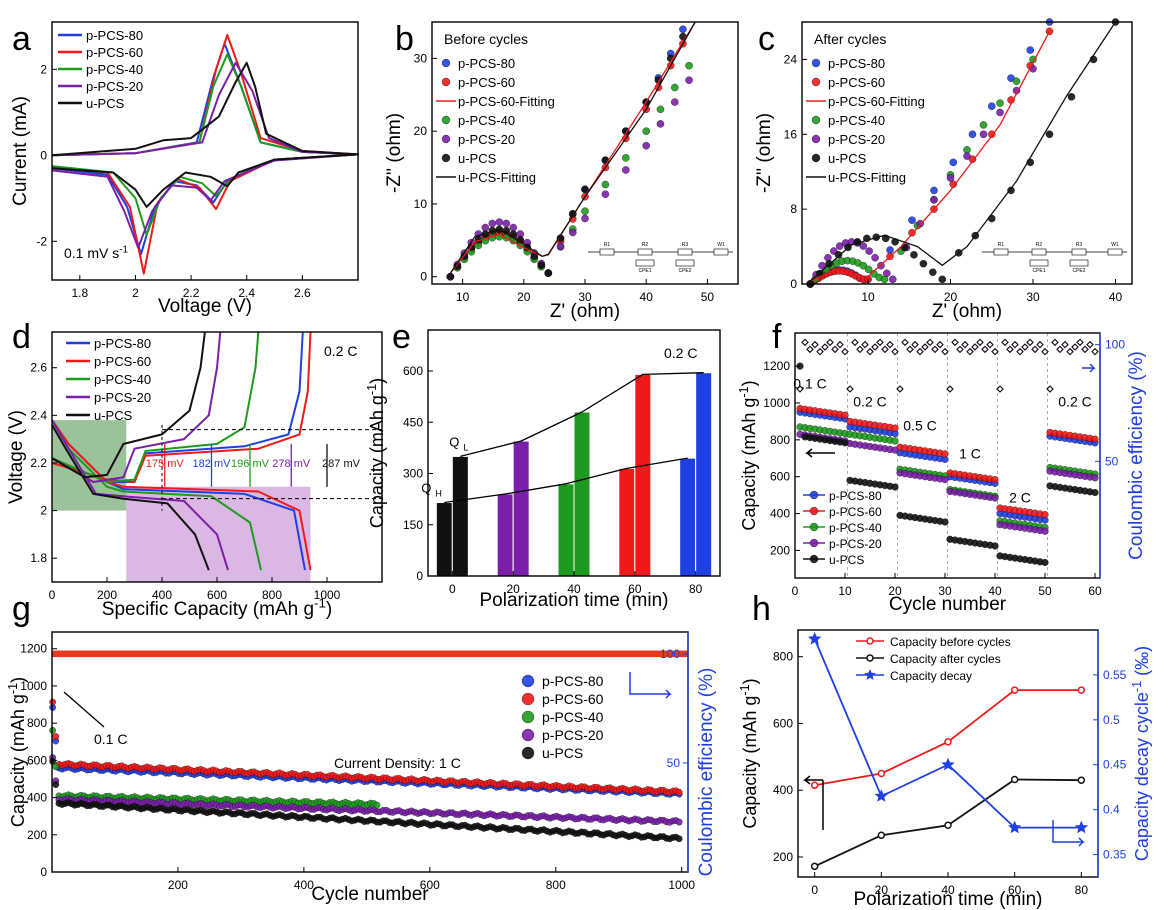 This screenshot has height=910, width=1170. Describe the element at coordinates (84, 709) in the screenshot. I see `arrow-icon` at that location.